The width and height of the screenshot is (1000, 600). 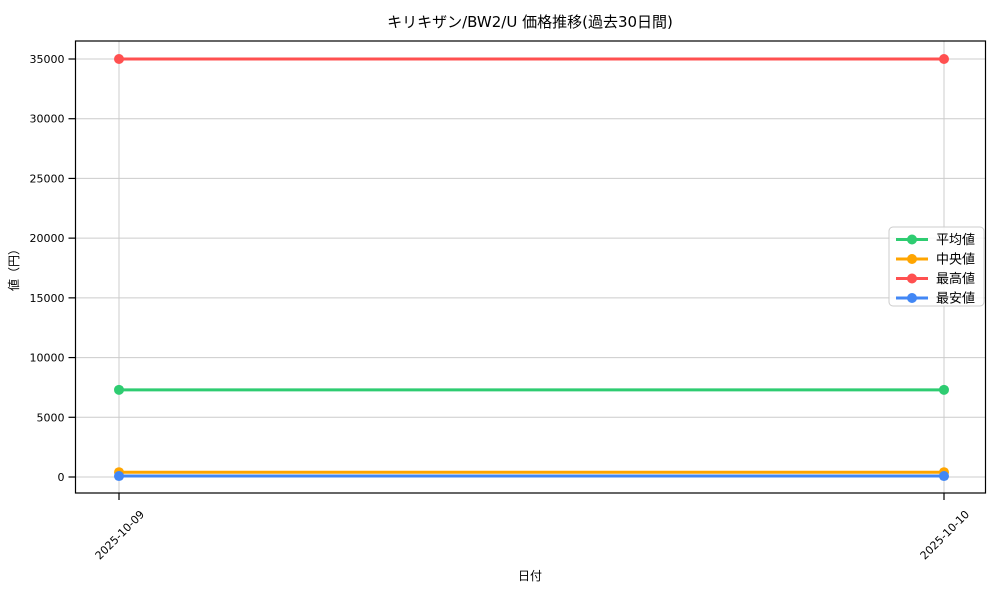 What do you see at coordinates (47, 59) in the screenshot?
I see `y-tick-label: 35000` at bounding box center [47, 59].